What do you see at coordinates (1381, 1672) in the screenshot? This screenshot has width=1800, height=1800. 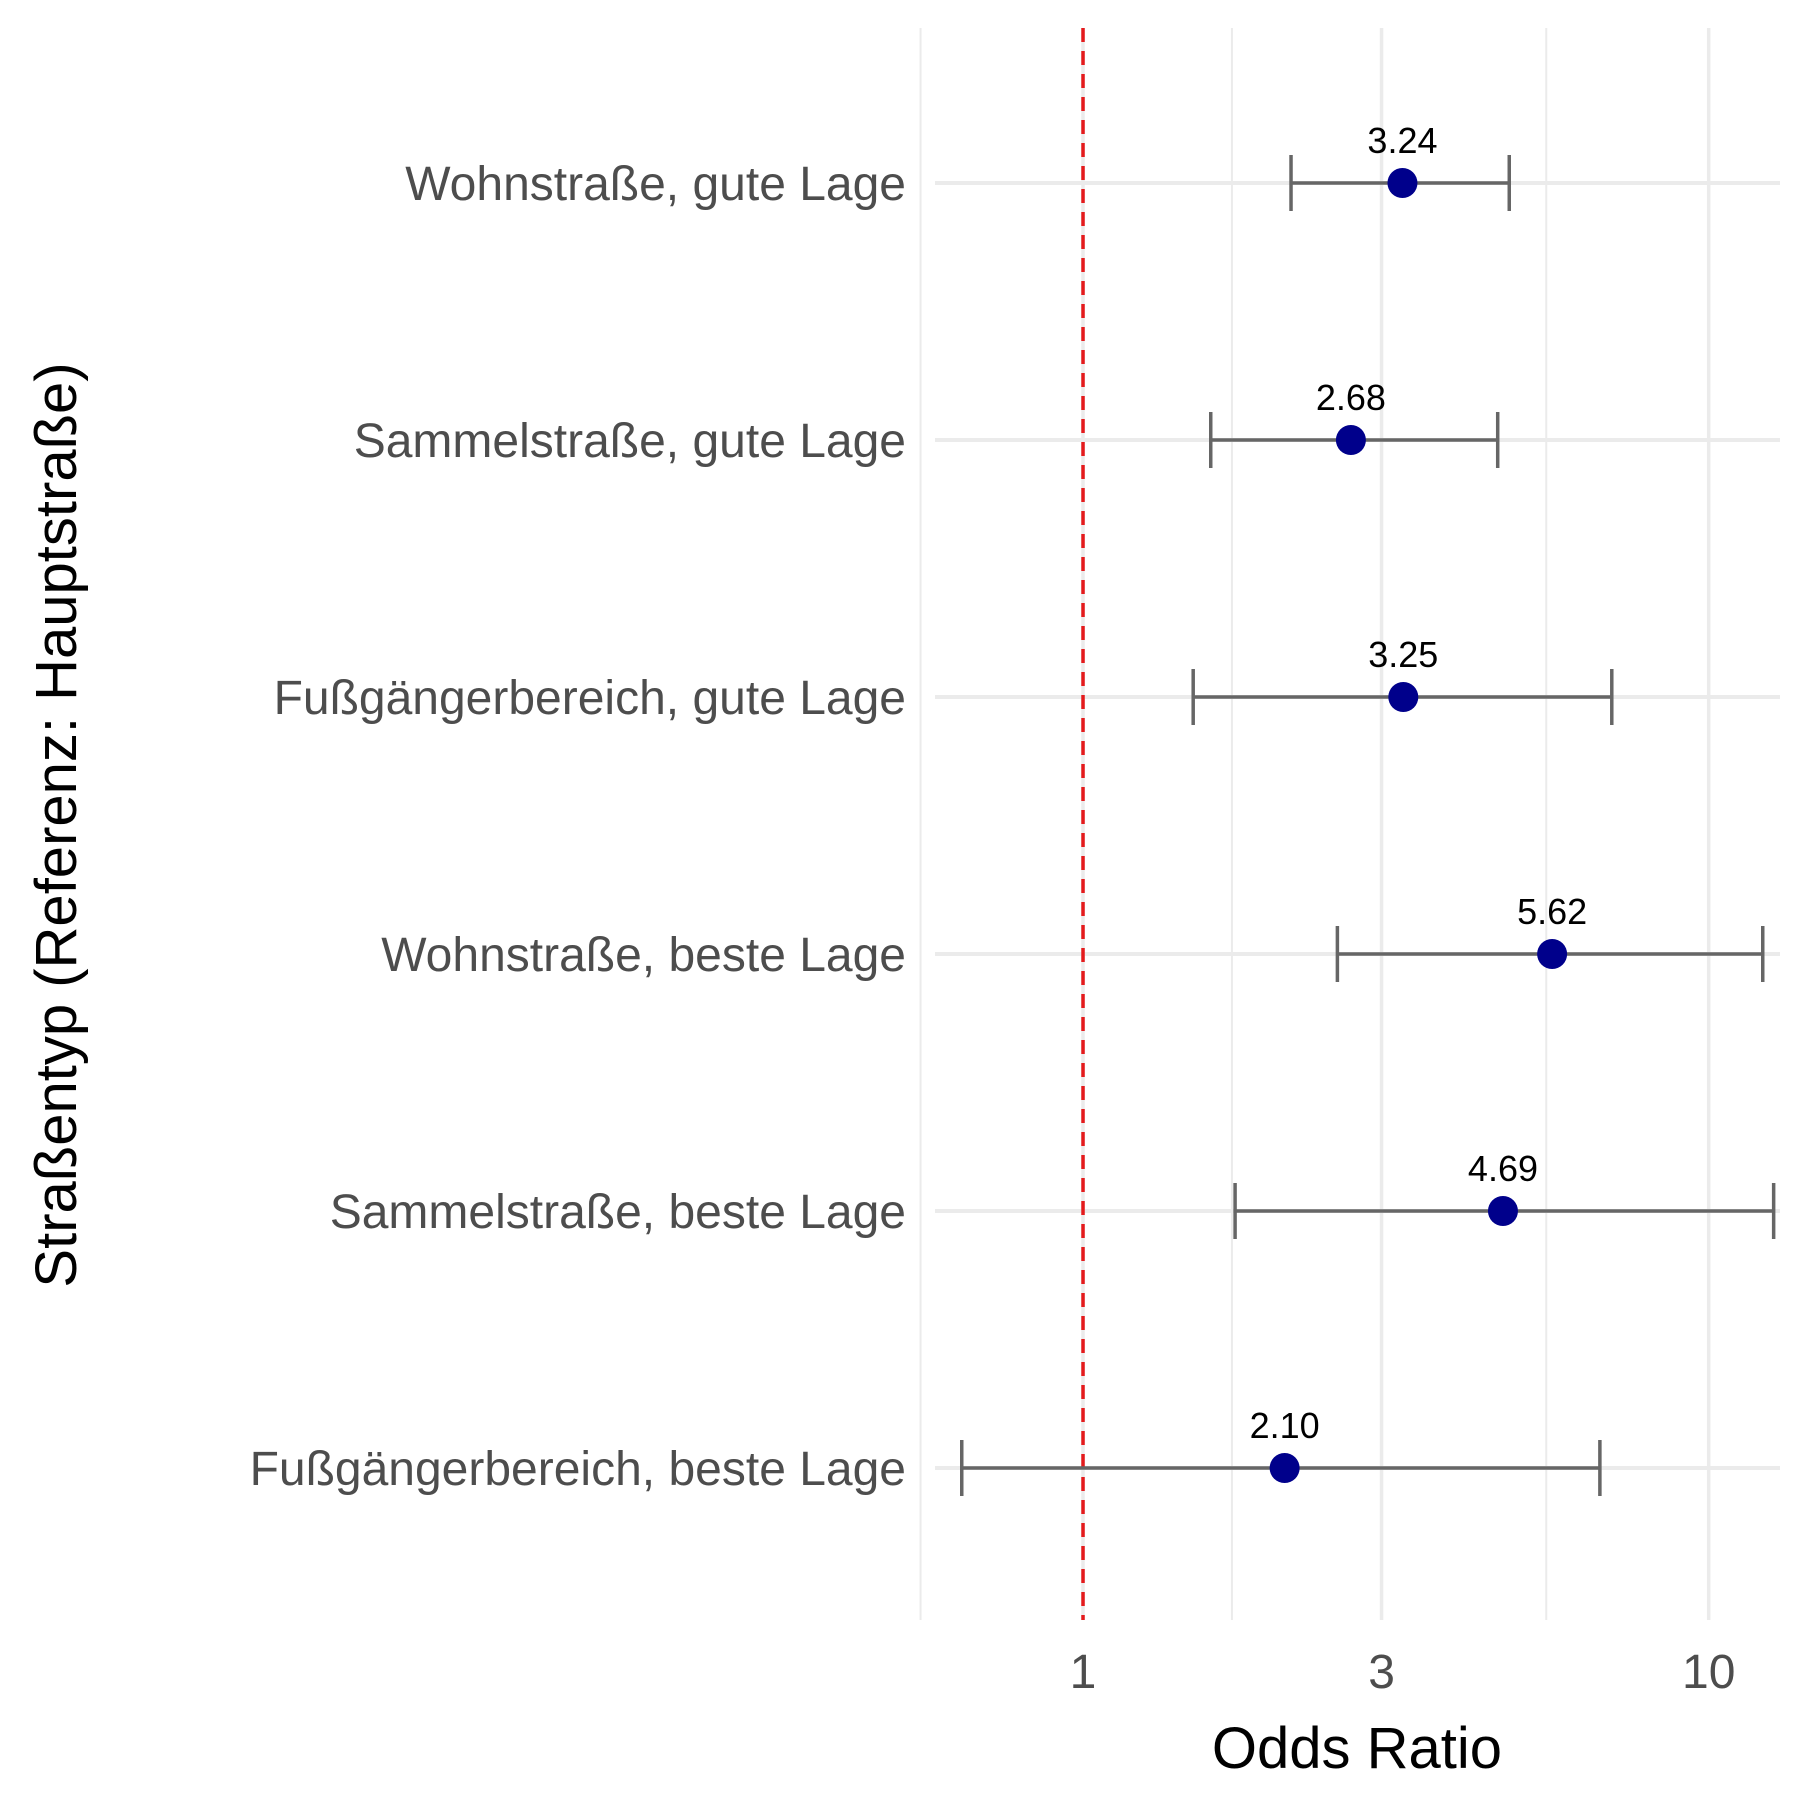 I see `x-tick-label: 3` at bounding box center [1381, 1672].